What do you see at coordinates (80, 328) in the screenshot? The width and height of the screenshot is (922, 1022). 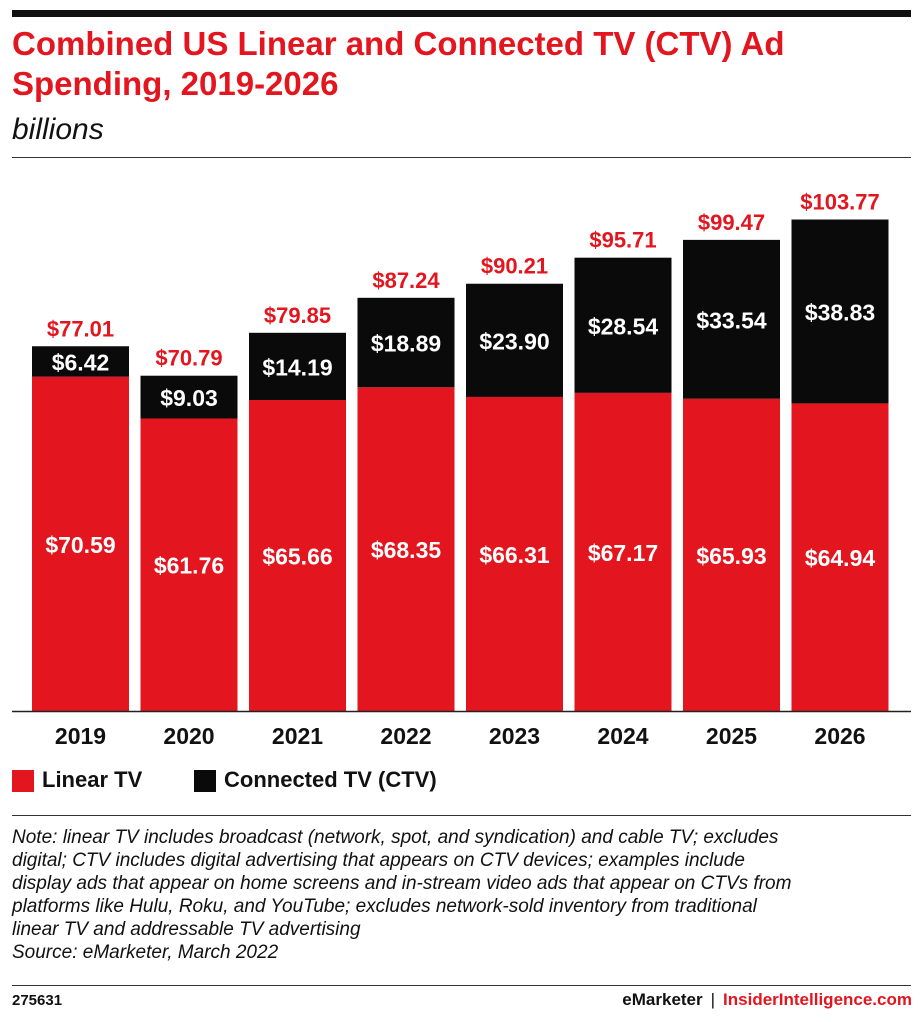 I see `total-label: $77.01` at bounding box center [80, 328].